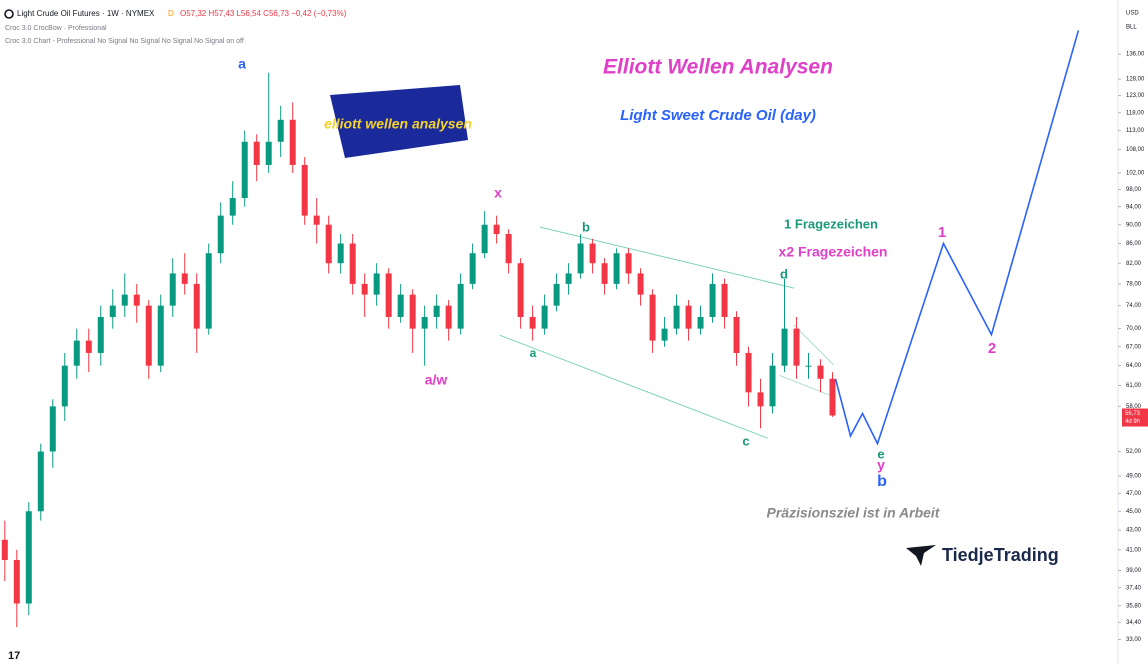 This screenshot has height=664, width=1148. What do you see at coordinates (718, 115) in the screenshot?
I see `chart-subtitle: Light Sweet Crude Oil (day)` at bounding box center [718, 115].